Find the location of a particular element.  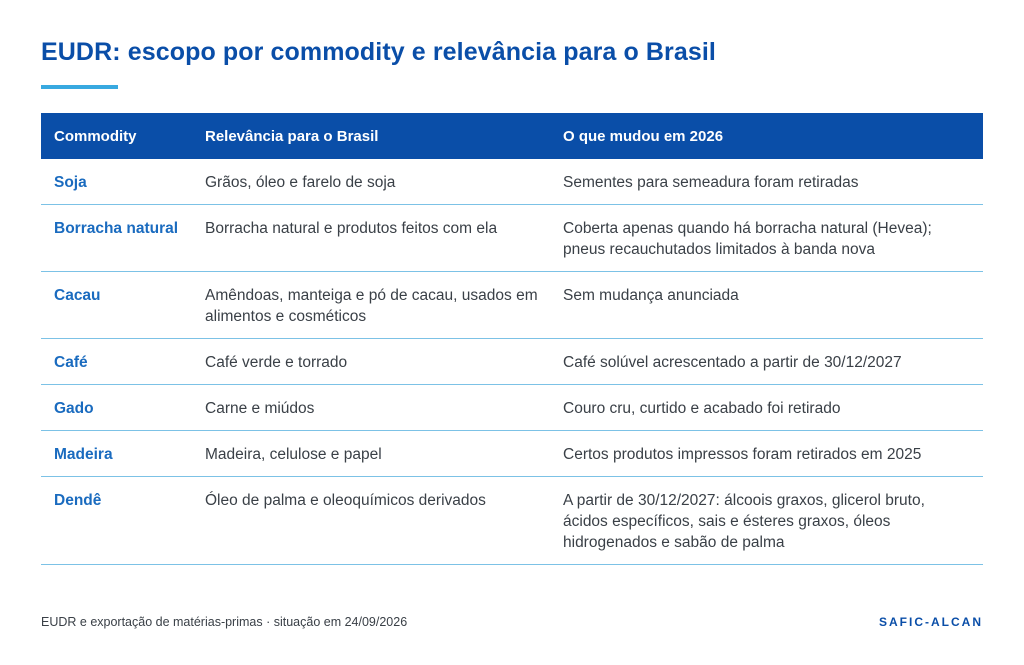

commodity-cell: Madeira is located at coordinates (116, 453).